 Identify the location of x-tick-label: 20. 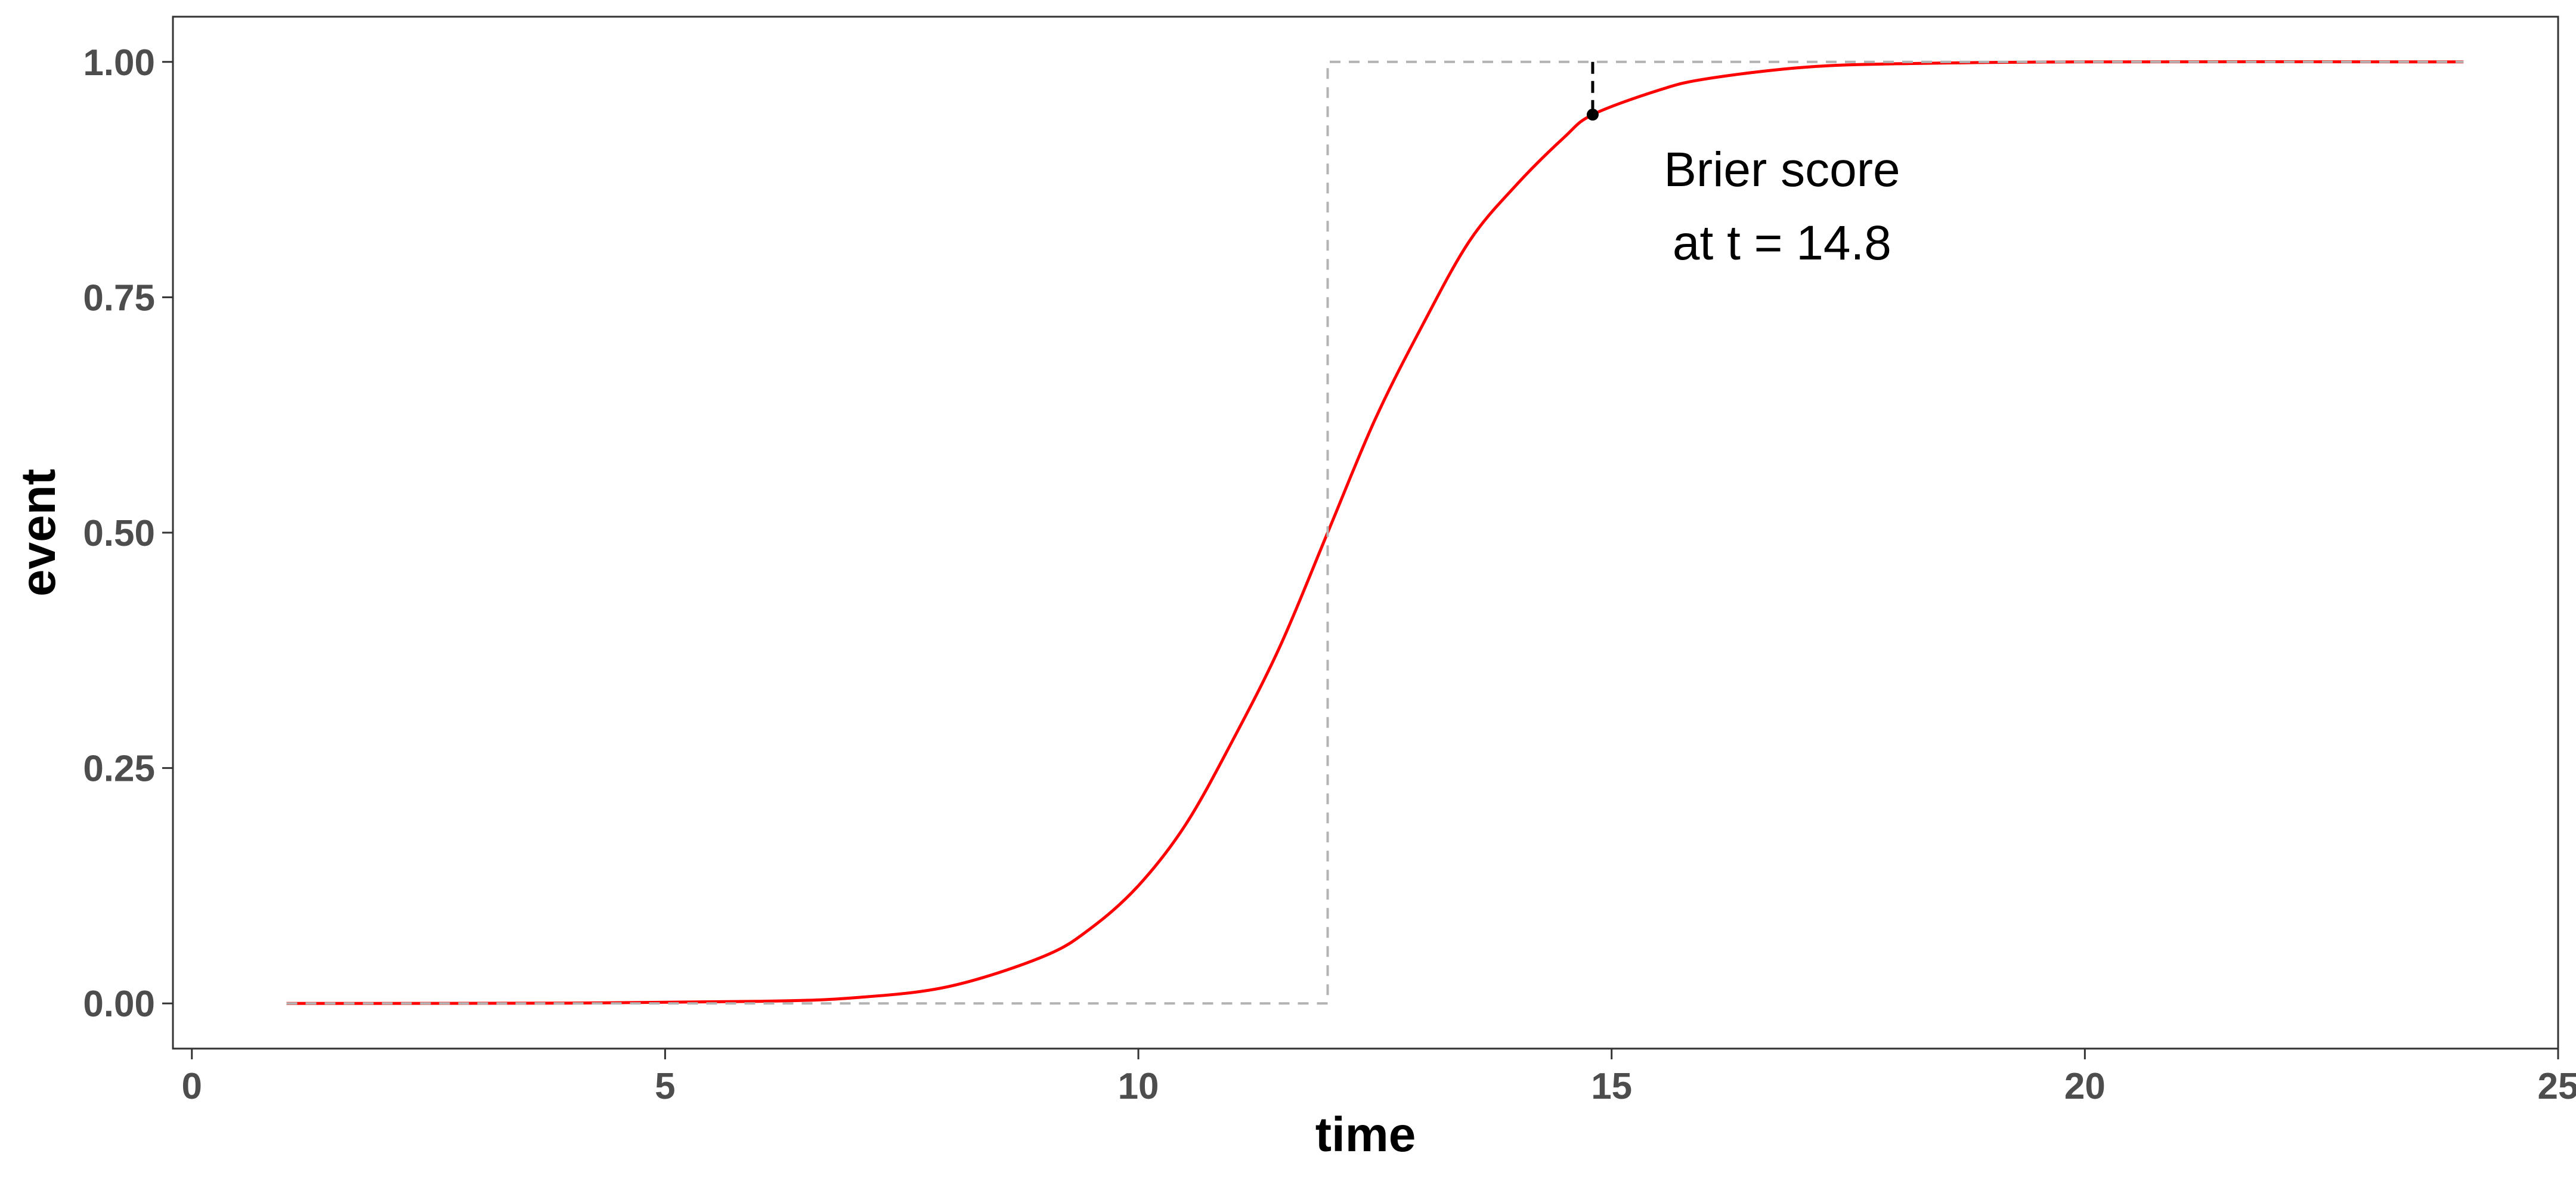
(2085, 1086).